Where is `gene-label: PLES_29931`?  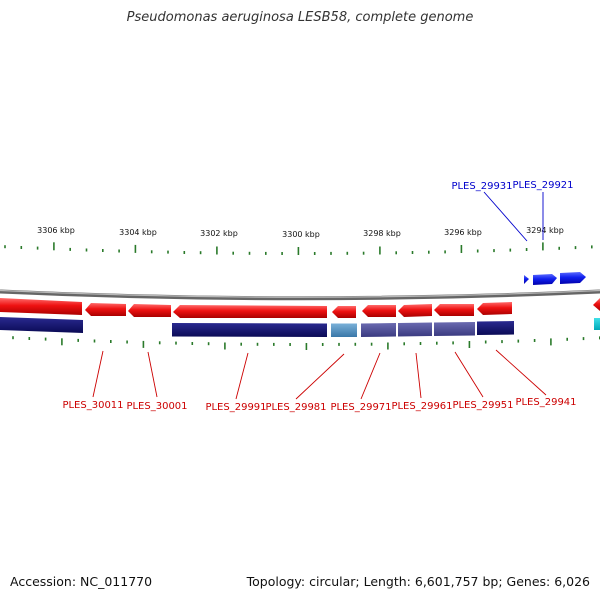
gene-label: PLES_29931 is located at coordinates (481, 186).